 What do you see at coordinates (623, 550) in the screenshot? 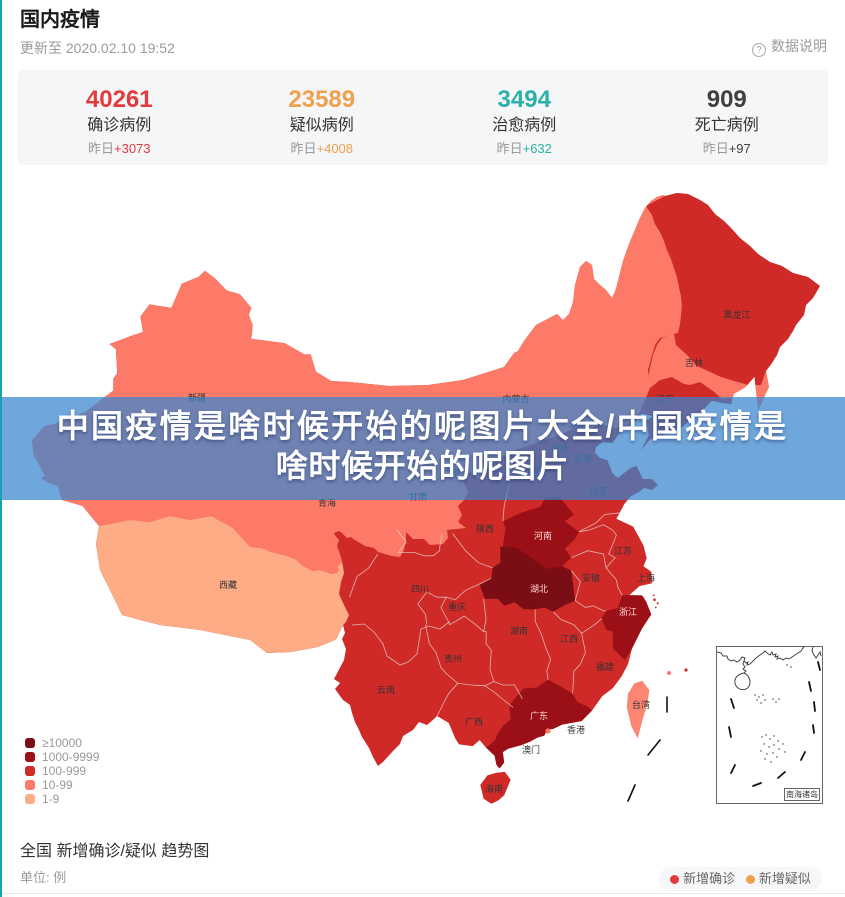
I see `svg-text: 江苏` at bounding box center [623, 550].